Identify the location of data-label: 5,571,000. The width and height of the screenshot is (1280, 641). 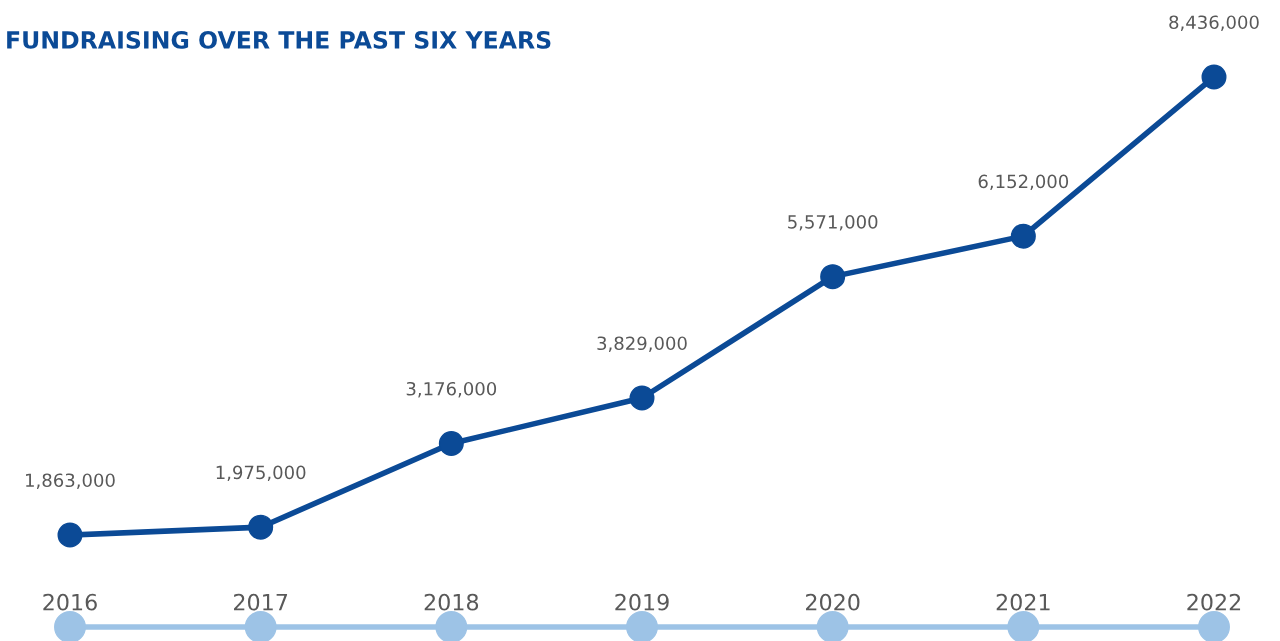
(833, 223).